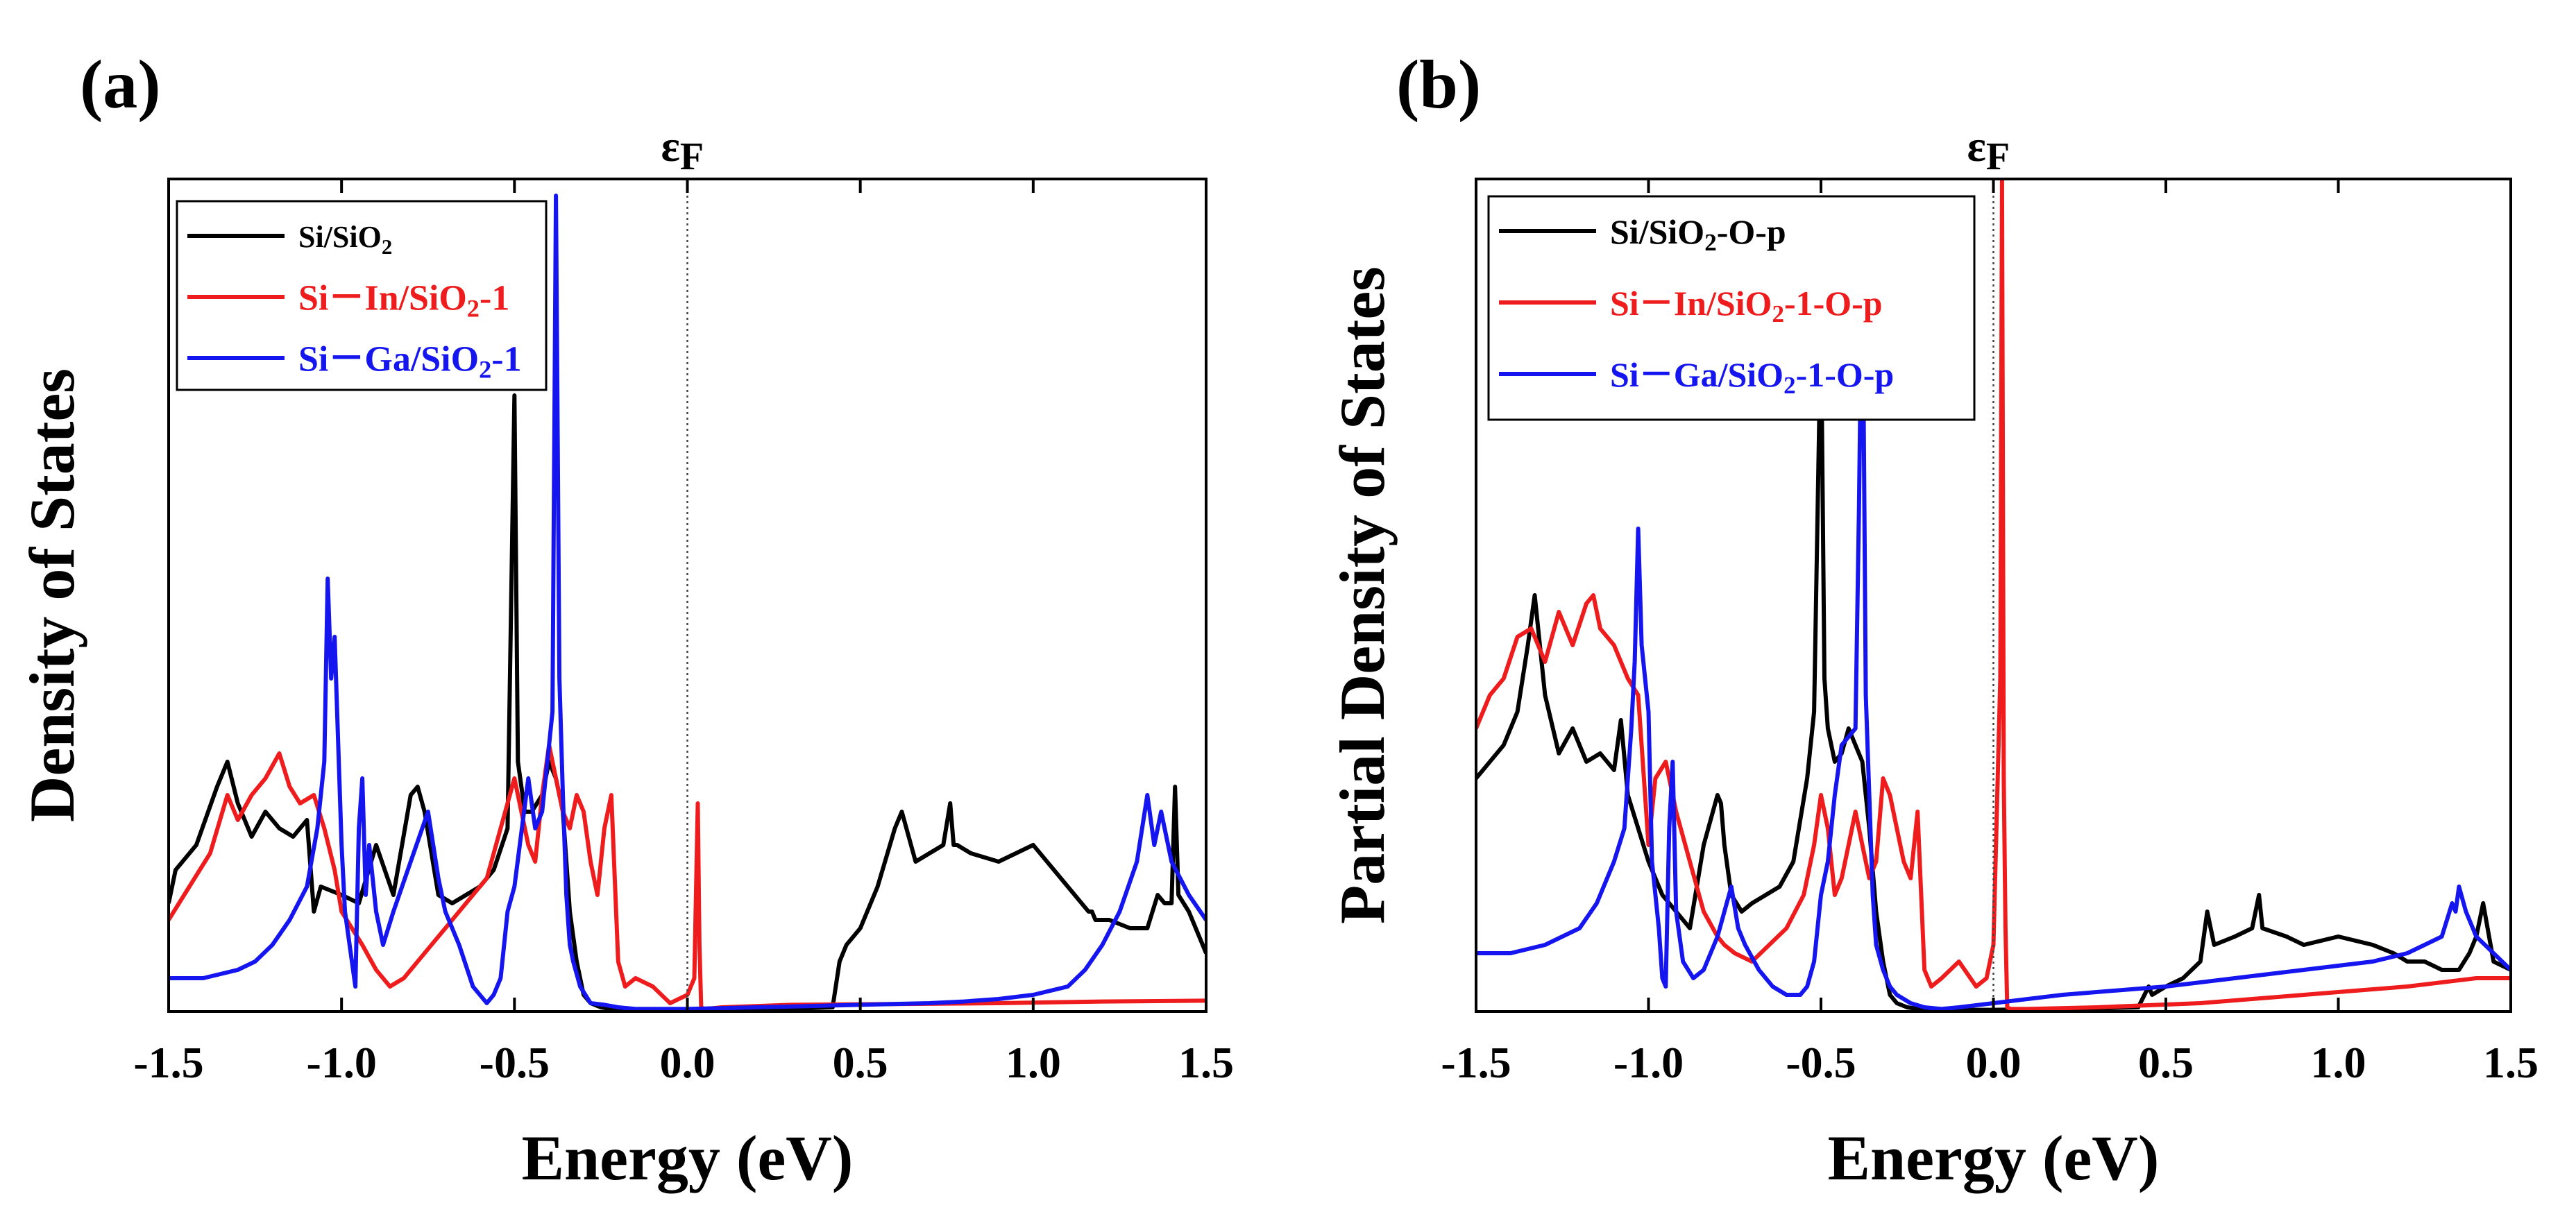 This screenshot has height=1221, width=2576. Describe the element at coordinates (1698, 234) in the screenshot. I see `legend-entry-0: Si/SiO2-O-p` at that location.